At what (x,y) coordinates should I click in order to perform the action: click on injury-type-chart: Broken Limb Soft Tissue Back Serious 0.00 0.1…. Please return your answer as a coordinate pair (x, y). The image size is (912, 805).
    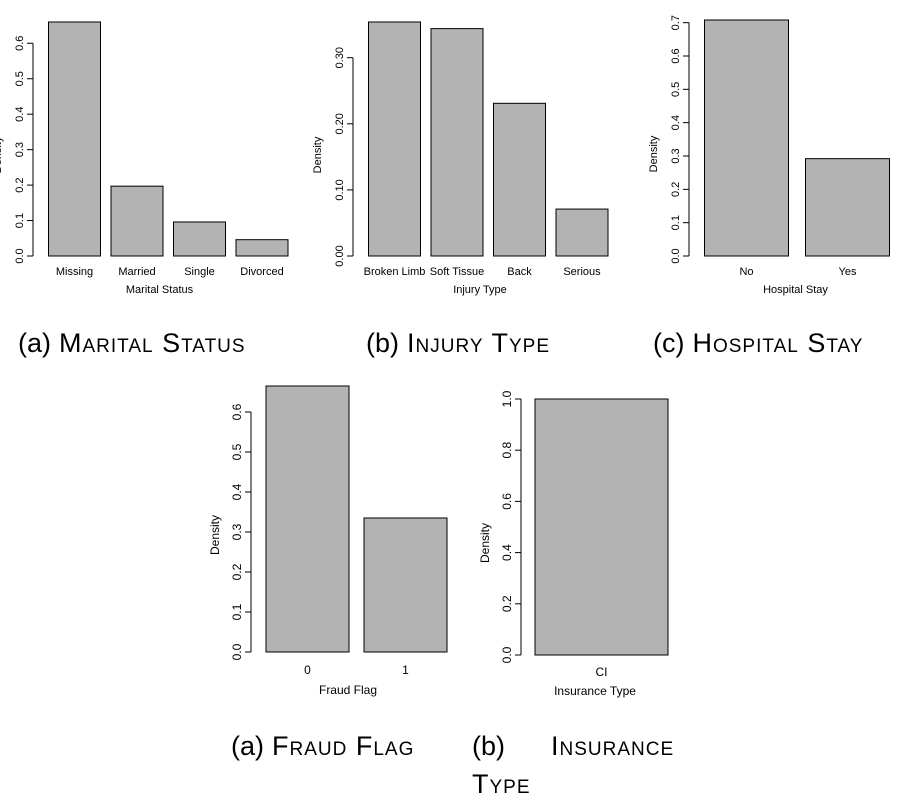
    Looking at the image, I should click on (460, 158).